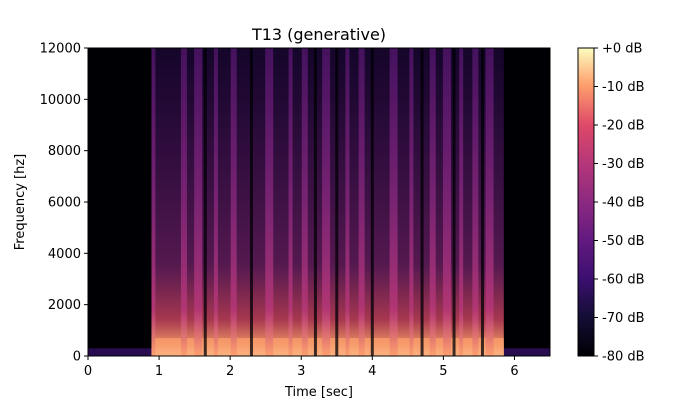 The width and height of the screenshot is (700, 400). What do you see at coordinates (77, 357) in the screenshot?
I see `y-tick-label: 0` at bounding box center [77, 357].